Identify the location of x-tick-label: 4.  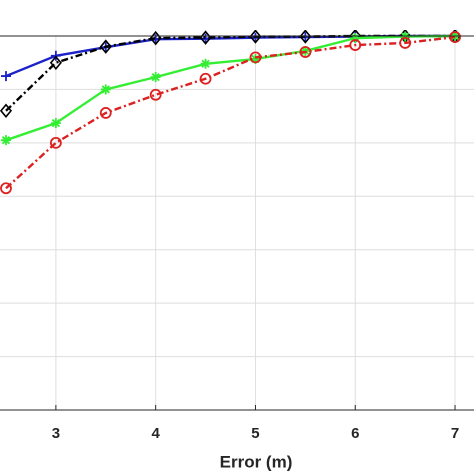
(155, 433).